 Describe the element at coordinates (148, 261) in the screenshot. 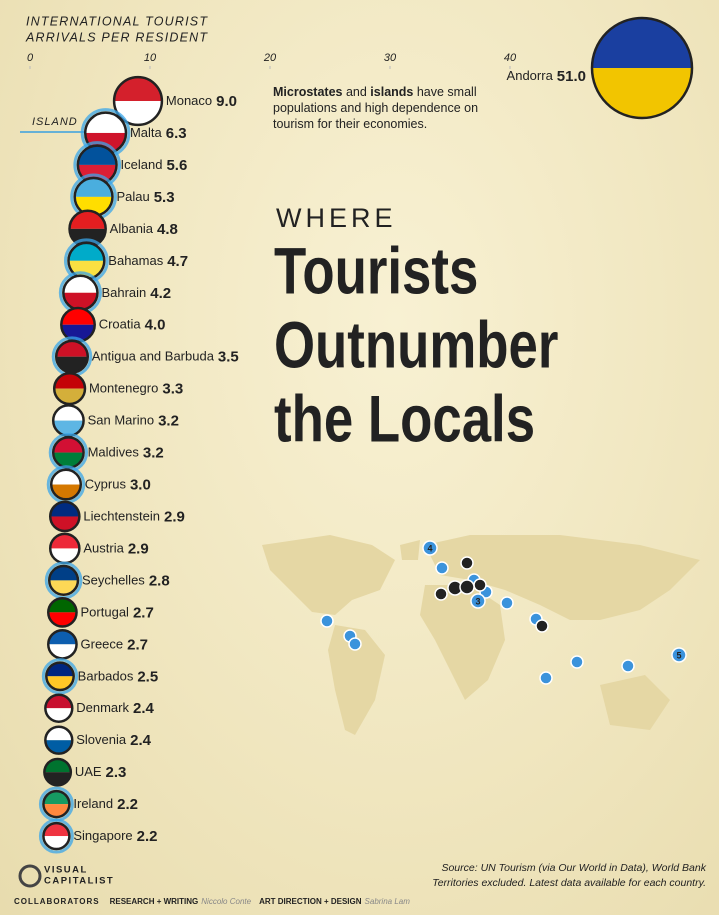

I see `country-label: Bahamas 4.7` at that location.